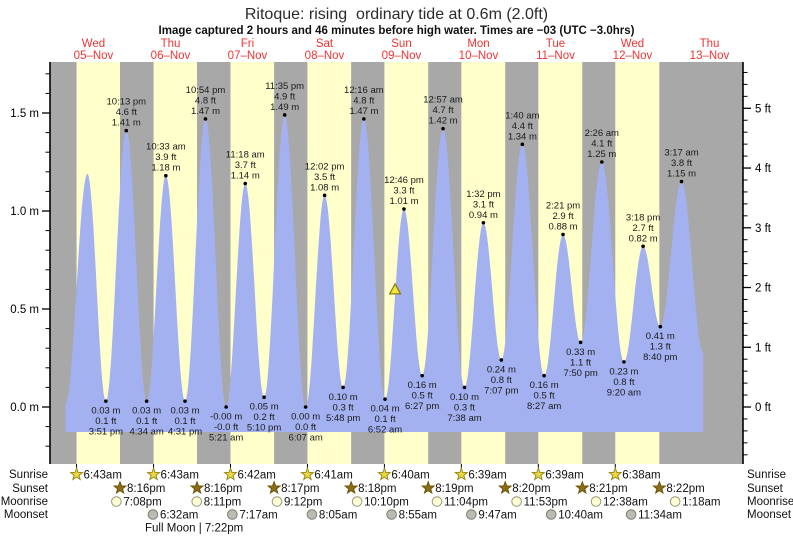 This screenshot has width=793, height=539. What do you see at coordinates (385, 409) in the screenshot?
I see `tide-annotation-line: 0.04 m` at bounding box center [385, 409].